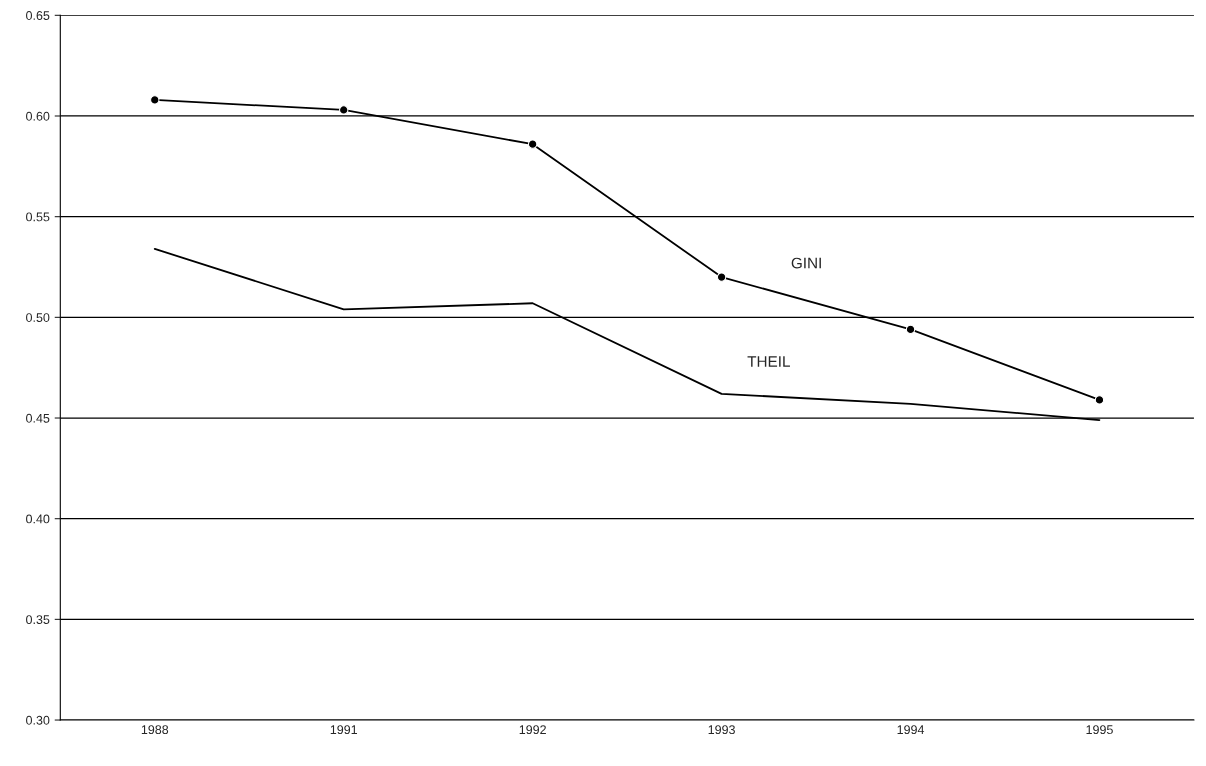 The image size is (1206, 766). Describe the element at coordinates (38, 15) in the screenshot. I see `y-tick-label: 0.65` at that location.